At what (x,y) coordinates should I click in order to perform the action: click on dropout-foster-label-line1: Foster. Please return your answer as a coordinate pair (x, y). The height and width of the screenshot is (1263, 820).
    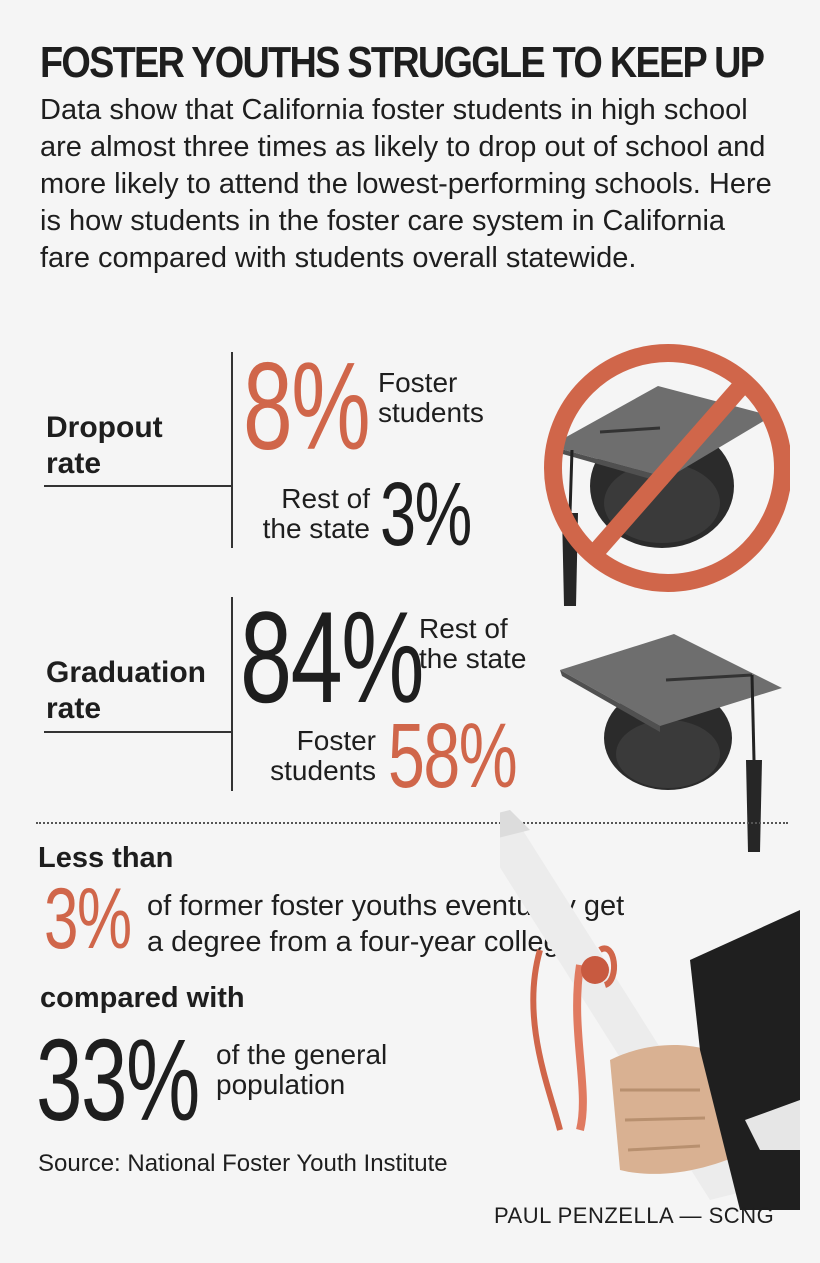
    Looking at the image, I should click on (418, 382).